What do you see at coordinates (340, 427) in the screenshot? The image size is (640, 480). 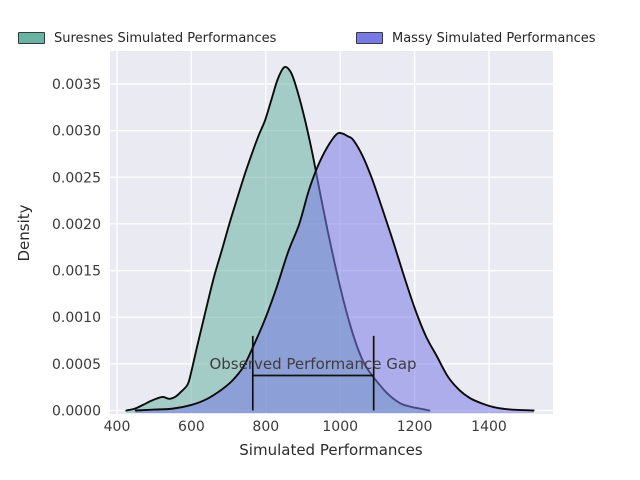 I see `x-tick-label-1000: 1000` at bounding box center [340, 427].